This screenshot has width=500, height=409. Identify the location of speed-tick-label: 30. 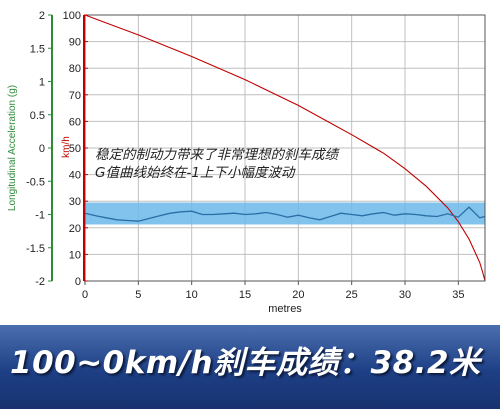
(75, 202).